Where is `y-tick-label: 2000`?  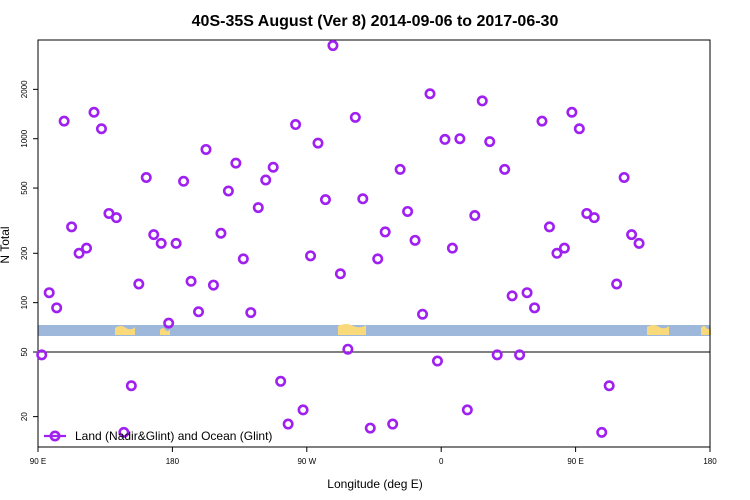
y-tick-label: 2000 is located at coordinates (24, 89).